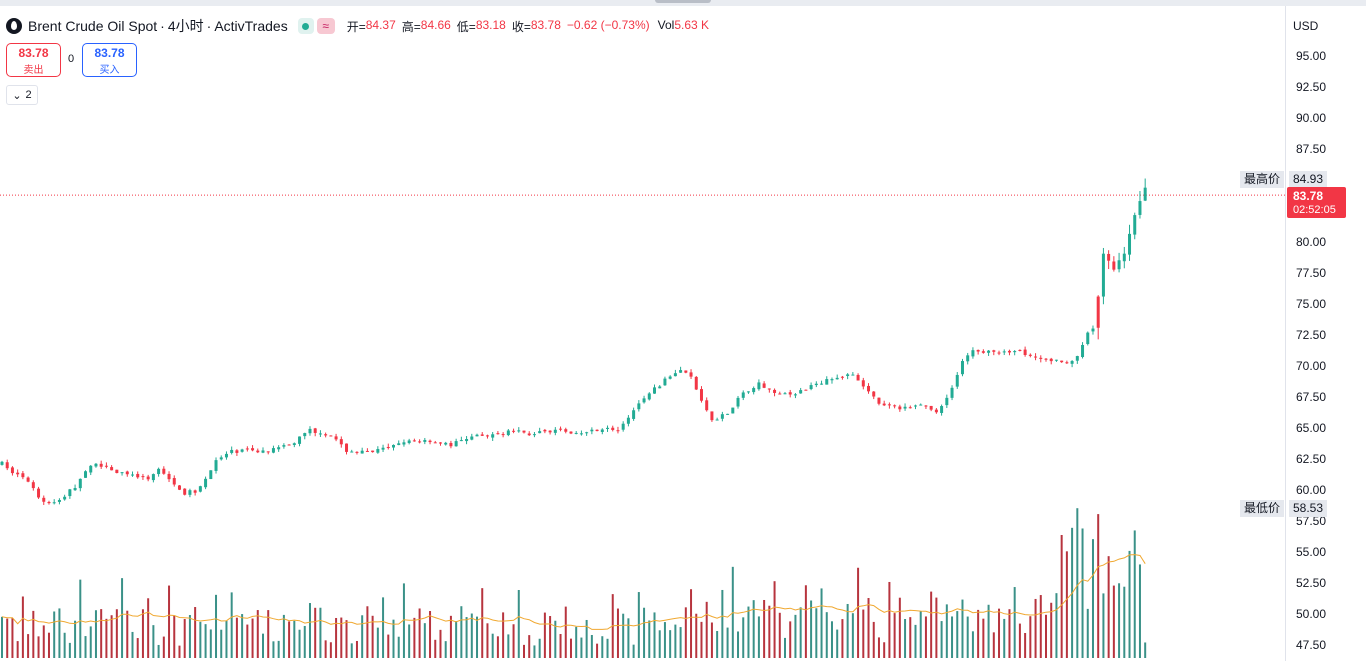 The image size is (1366, 661). Describe the element at coordinates (1262, 179) in the screenshot. I see `period-high-label: 最高价` at that location.